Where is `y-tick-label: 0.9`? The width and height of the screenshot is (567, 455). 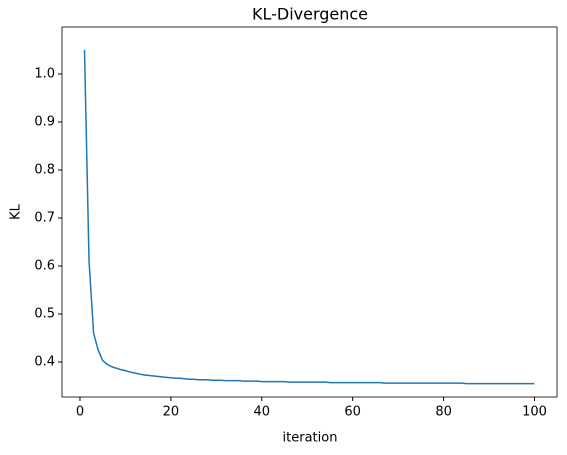
y-tick-label: 0.9 is located at coordinates (44, 122).